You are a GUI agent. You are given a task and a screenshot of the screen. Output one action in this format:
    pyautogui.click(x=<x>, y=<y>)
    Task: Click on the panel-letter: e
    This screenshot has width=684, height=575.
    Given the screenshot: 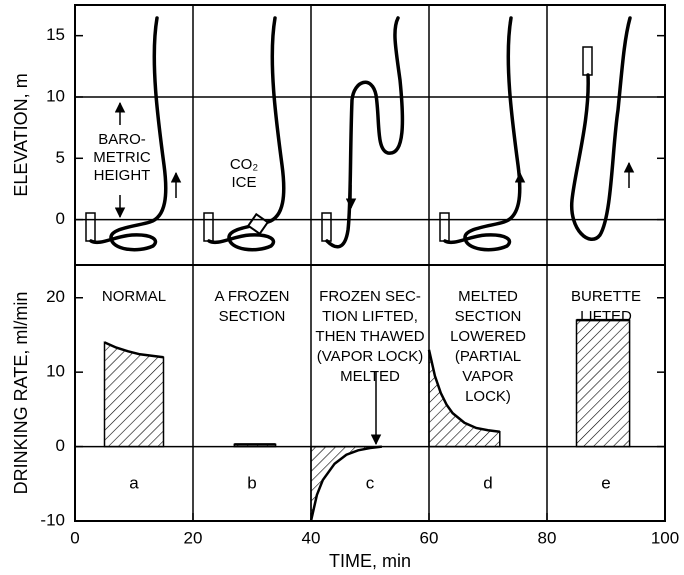 What is the action you would take?
    pyautogui.click(x=605, y=482)
    